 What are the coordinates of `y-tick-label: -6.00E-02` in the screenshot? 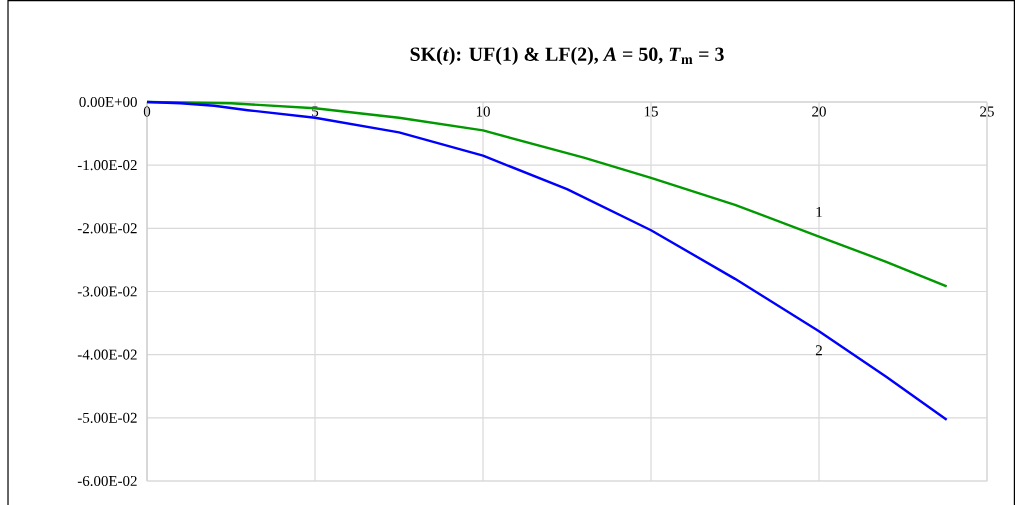 It's located at (107, 481).